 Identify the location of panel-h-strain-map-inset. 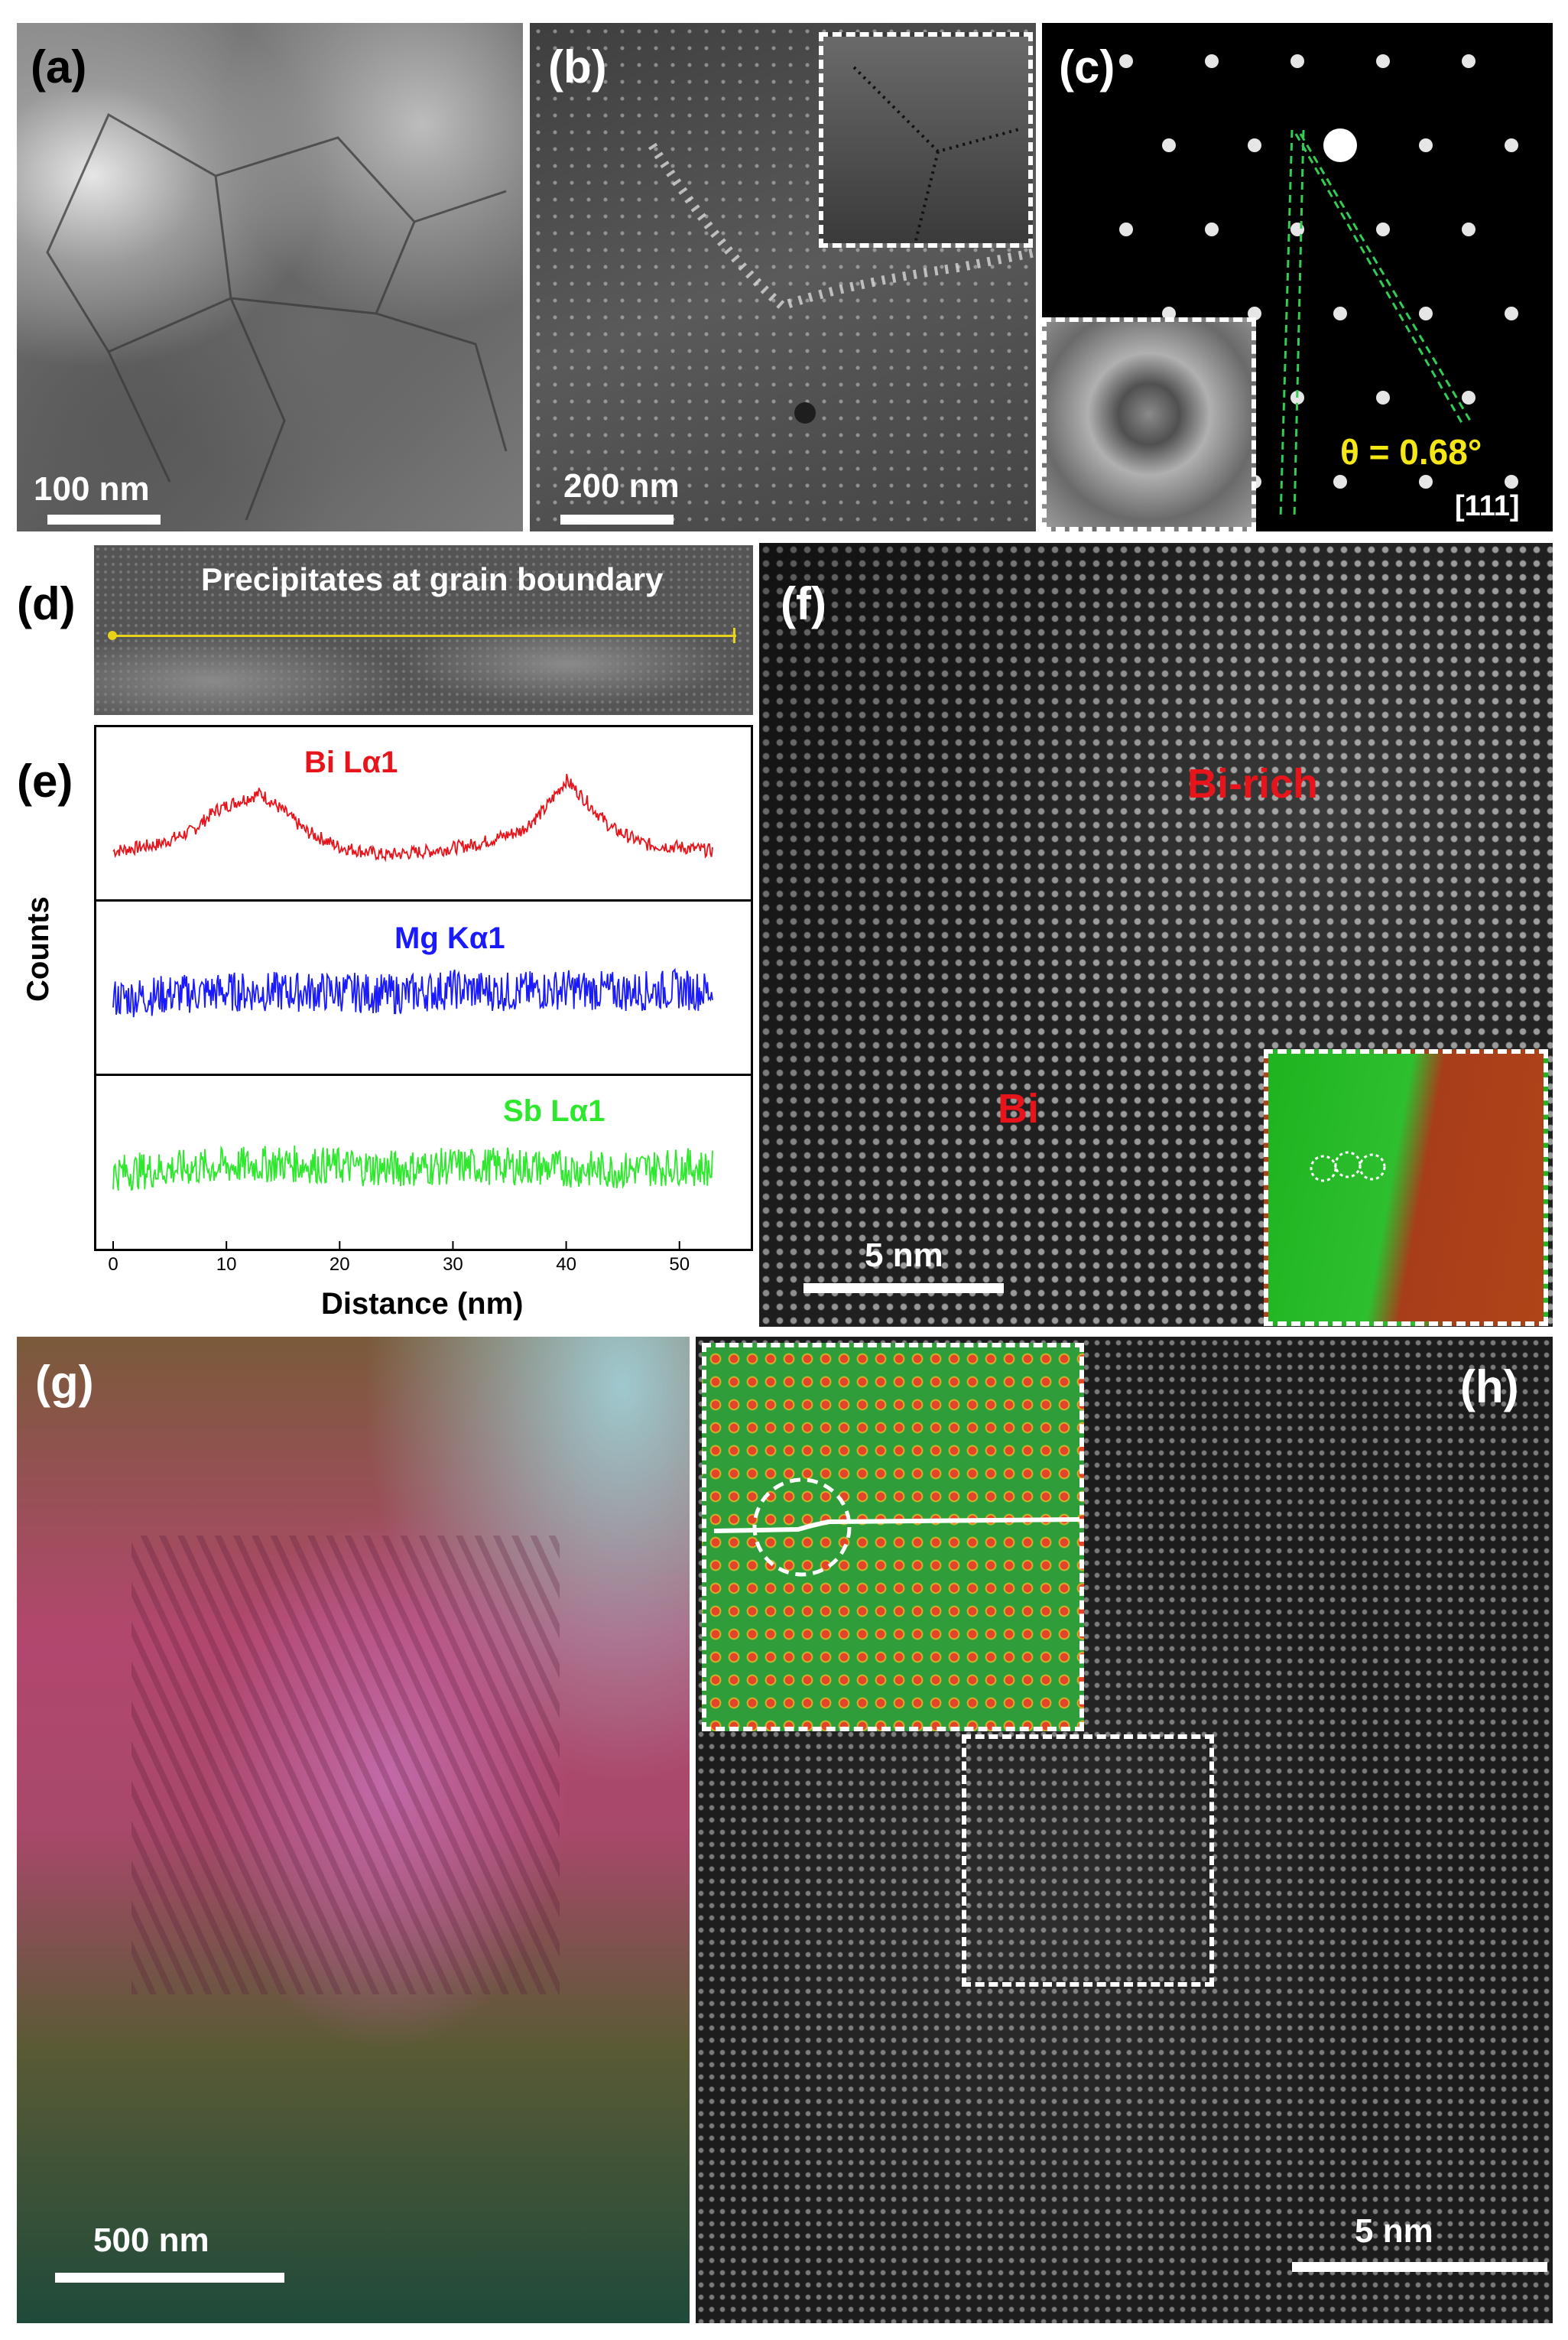
(893, 1537).